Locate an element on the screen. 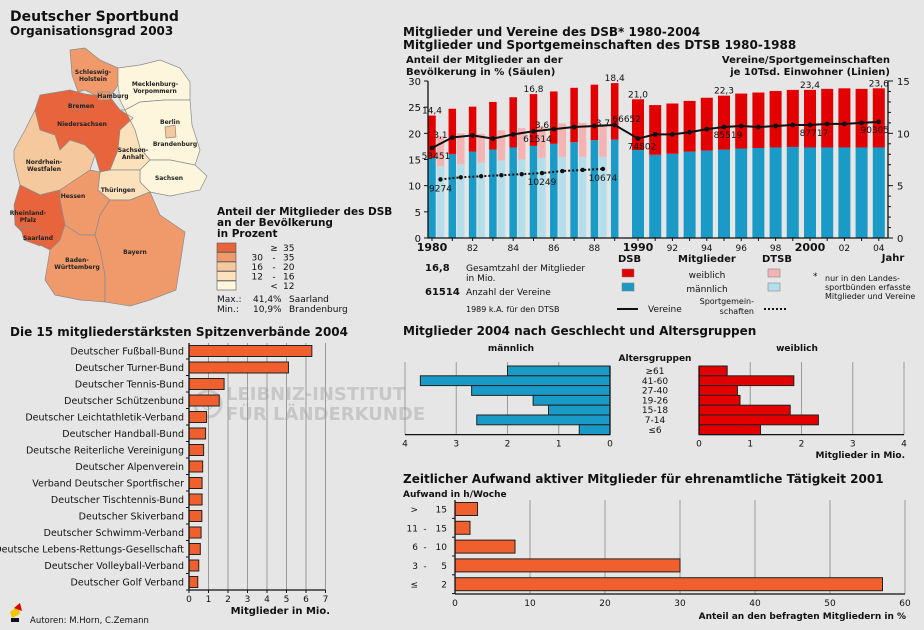 The width and height of the screenshot is (924, 630). x-tick-label: 4 is located at coordinates (267, 600).